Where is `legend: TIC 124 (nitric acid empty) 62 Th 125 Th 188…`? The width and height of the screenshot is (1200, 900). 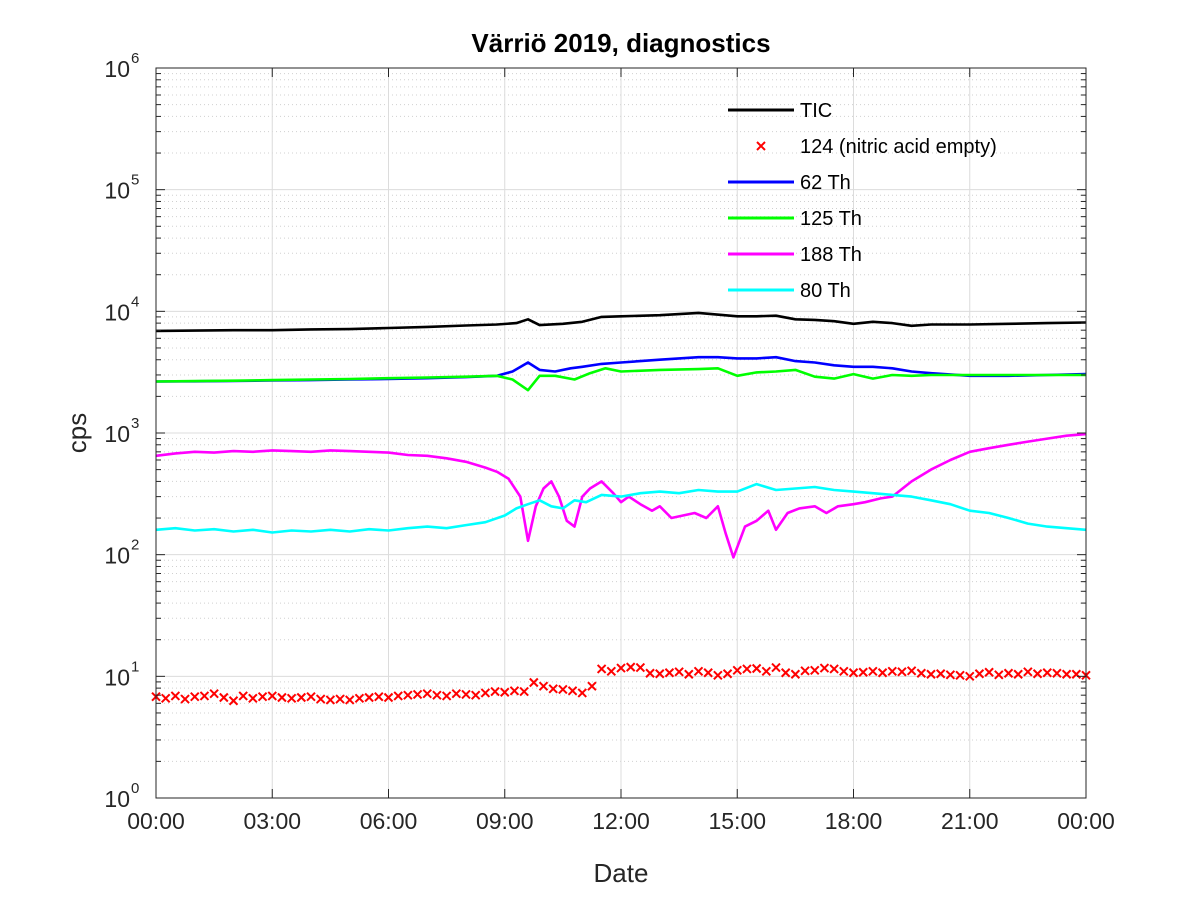
legend: TIC 124 (nitric acid empty) 62 Th 125 Th 188… is located at coordinates (862, 201).